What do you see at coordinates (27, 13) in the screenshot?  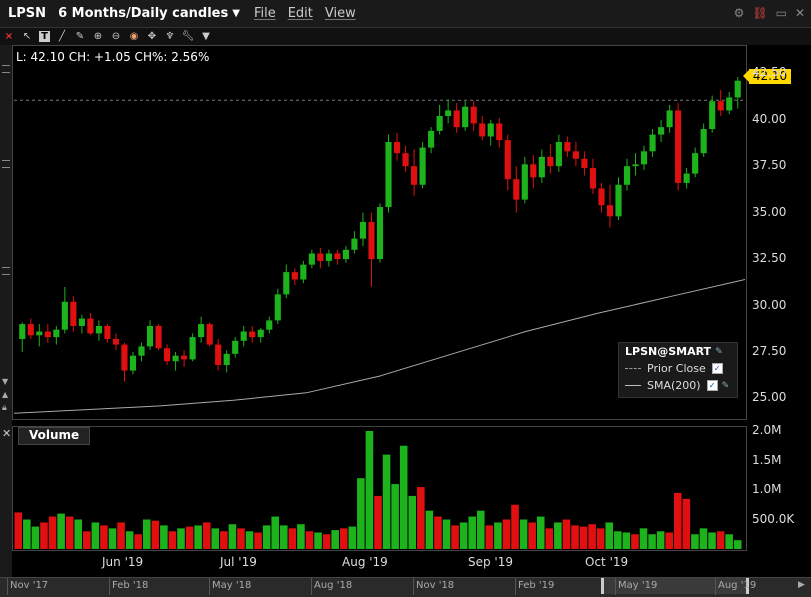 I see `symbol-label: LPSN` at bounding box center [27, 13].